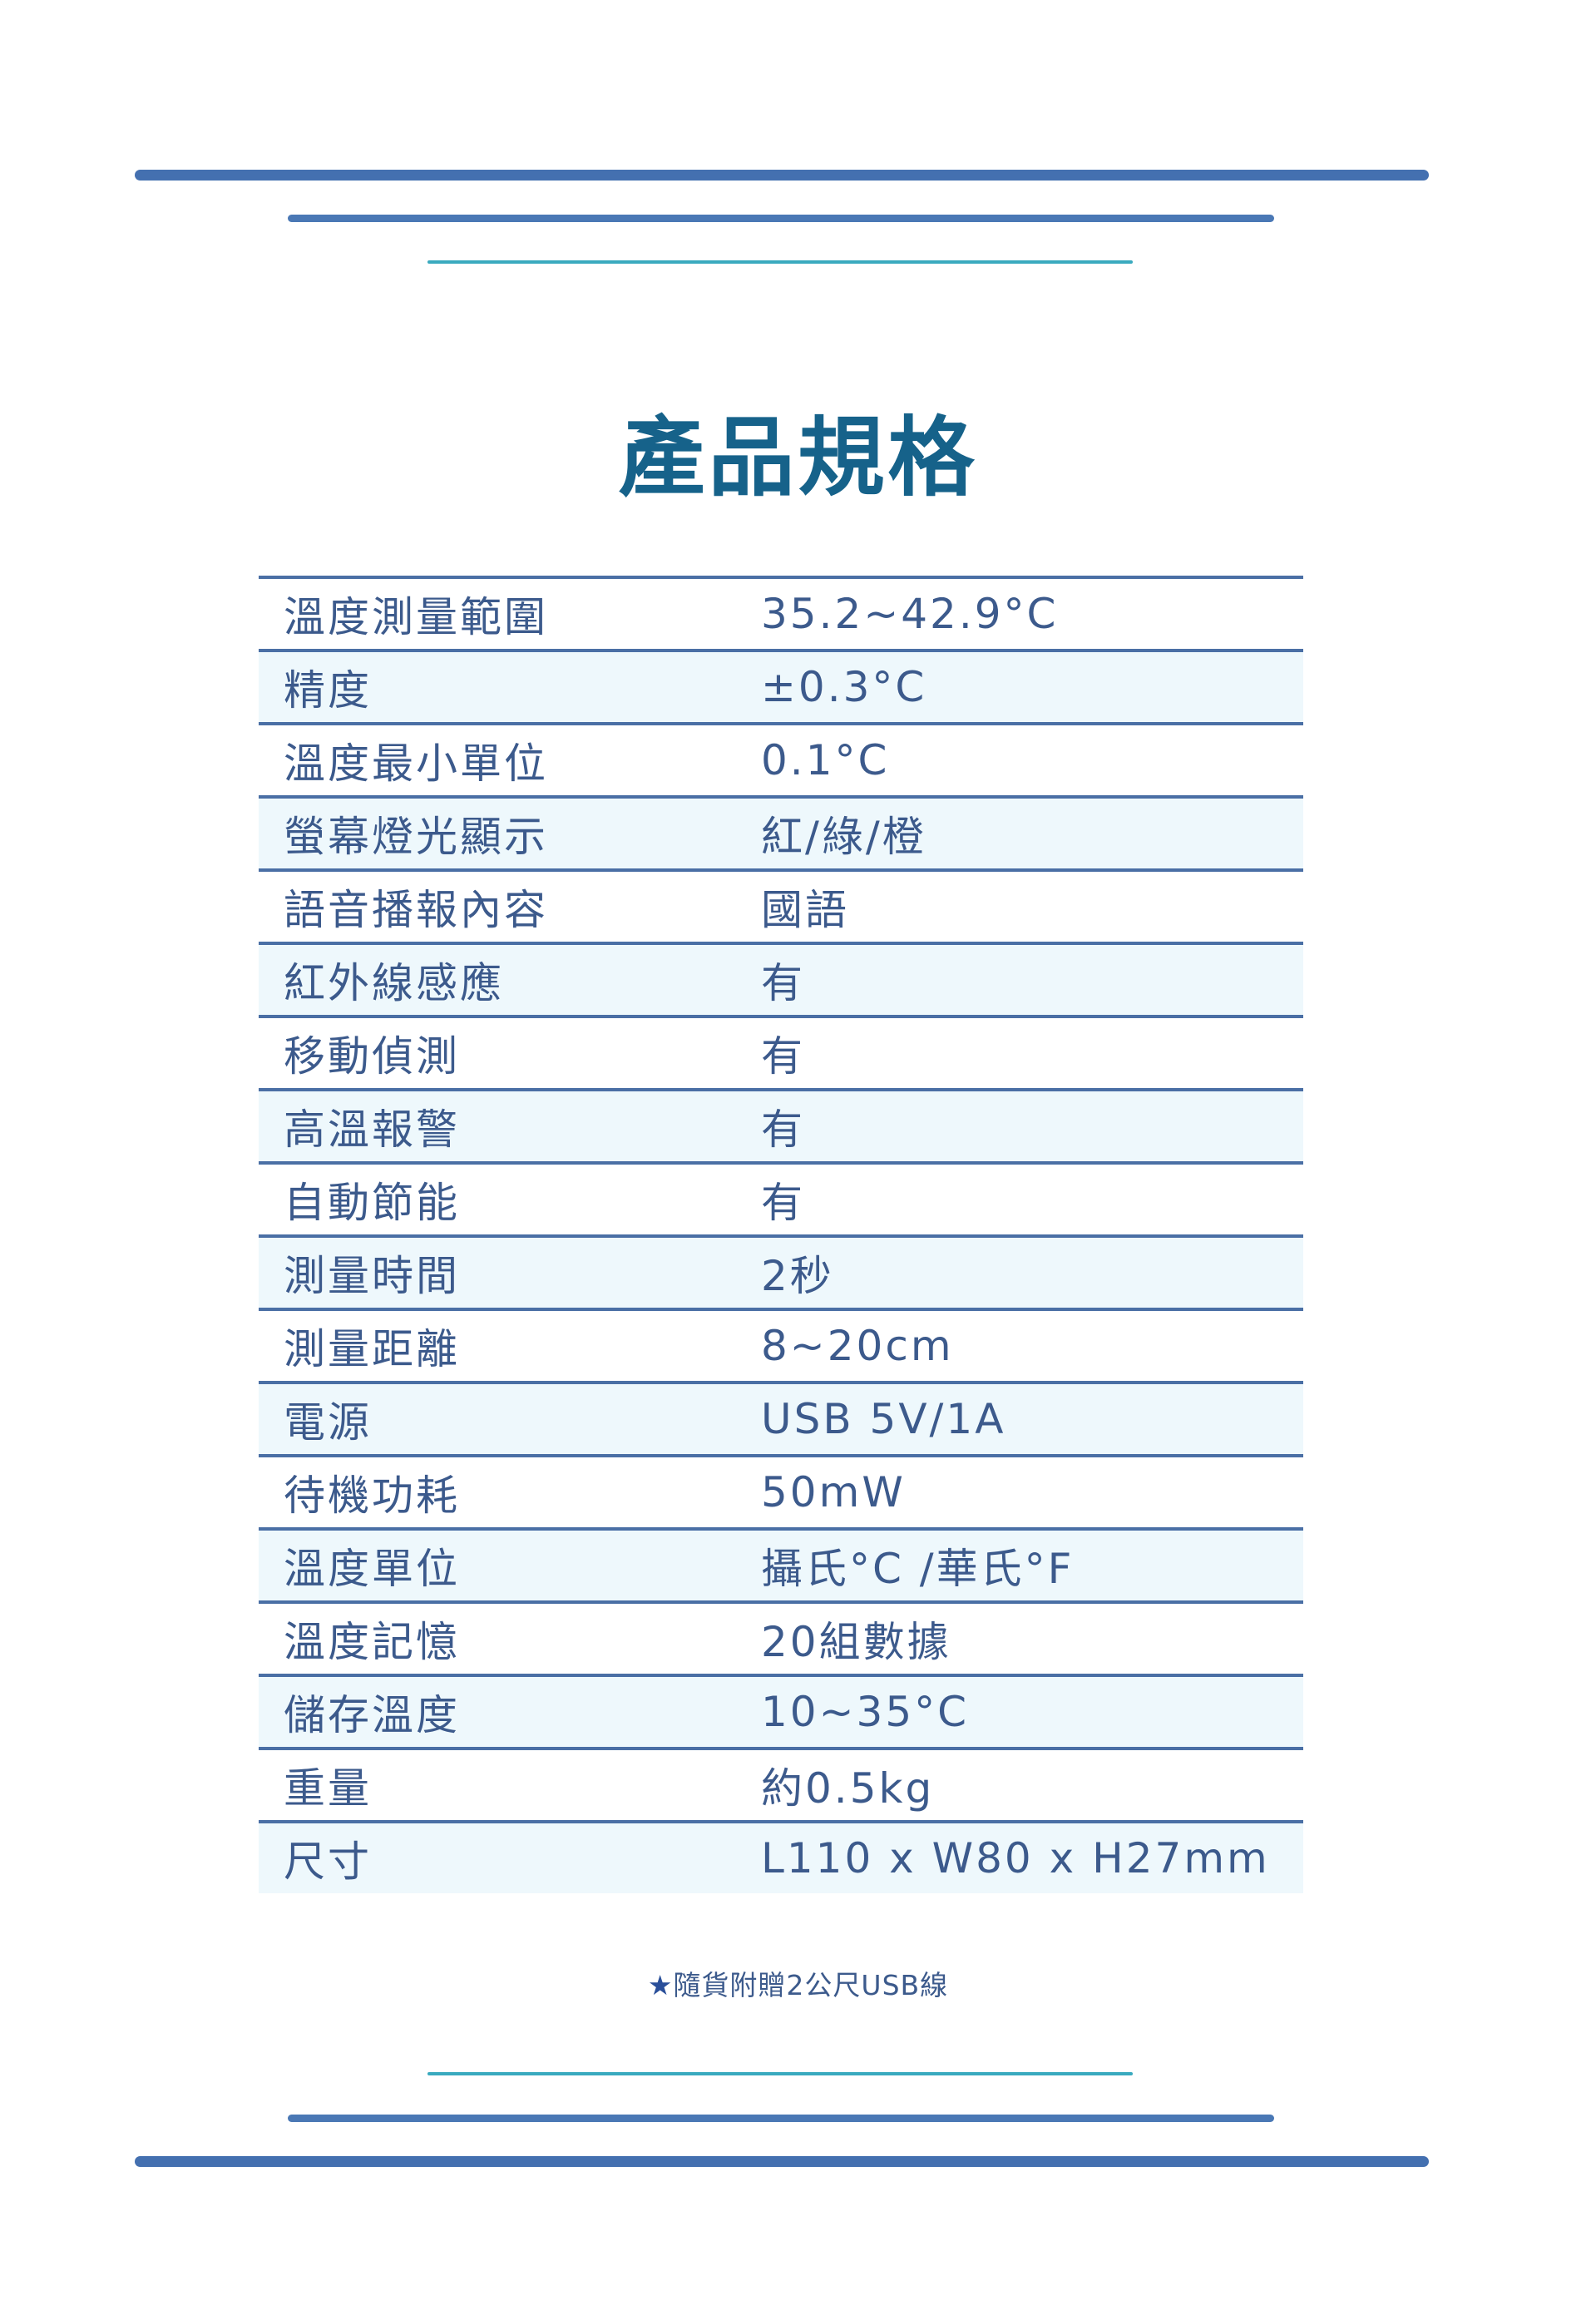 This screenshot has width=1596, height=2320. What do you see at coordinates (328, 1788) in the screenshot?
I see `spec-label: 重量` at bounding box center [328, 1788].